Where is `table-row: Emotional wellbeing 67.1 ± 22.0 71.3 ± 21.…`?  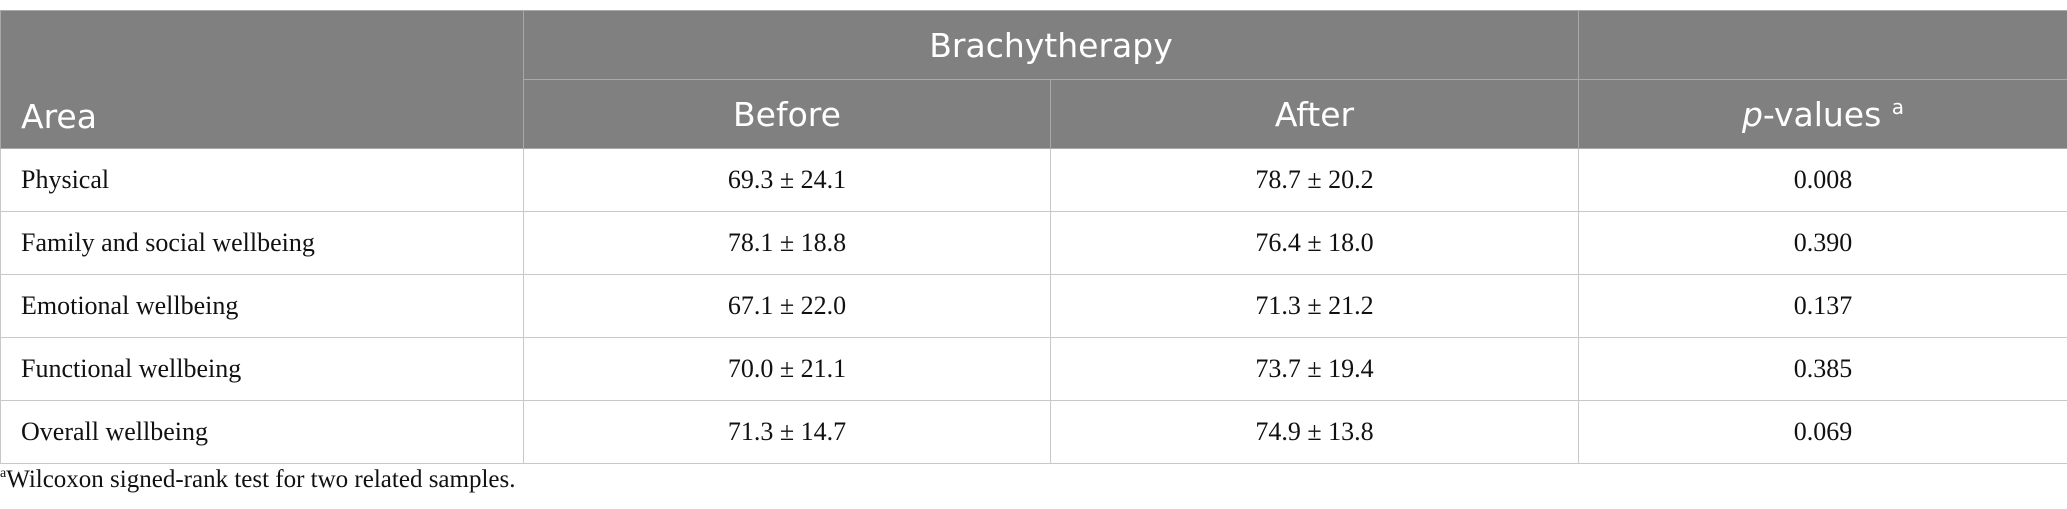
table-row: Emotional wellbeing 67.1 ± 22.0 71.3 ± 21.… is located at coordinates (1033, 306).